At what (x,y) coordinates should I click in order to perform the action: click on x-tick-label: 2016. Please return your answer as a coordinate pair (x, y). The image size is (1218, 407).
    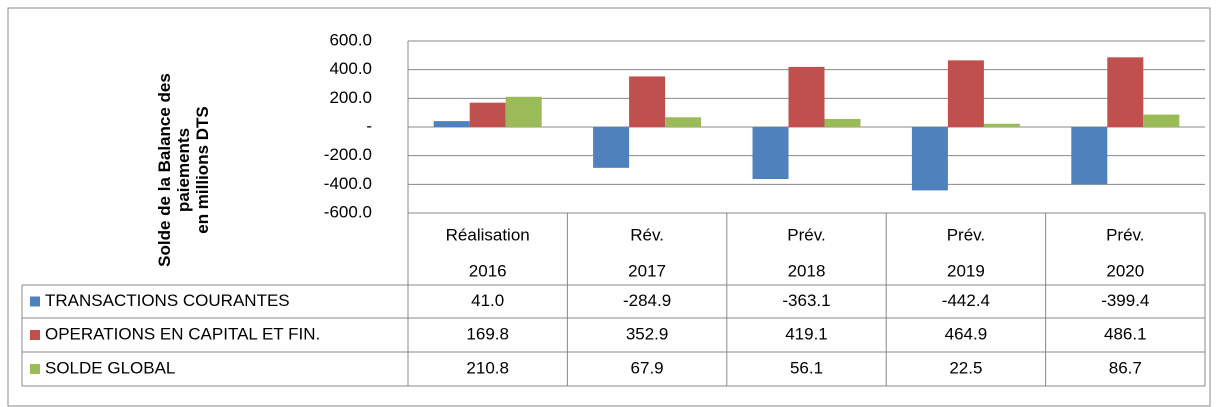
    Looking at the image, I should click on (488, 270).